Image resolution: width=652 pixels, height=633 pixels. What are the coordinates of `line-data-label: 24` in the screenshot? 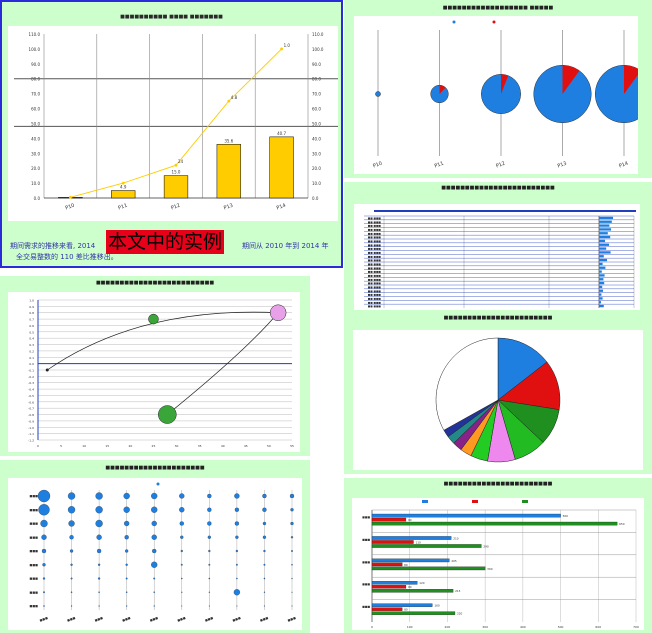 It's located at (181, 161).